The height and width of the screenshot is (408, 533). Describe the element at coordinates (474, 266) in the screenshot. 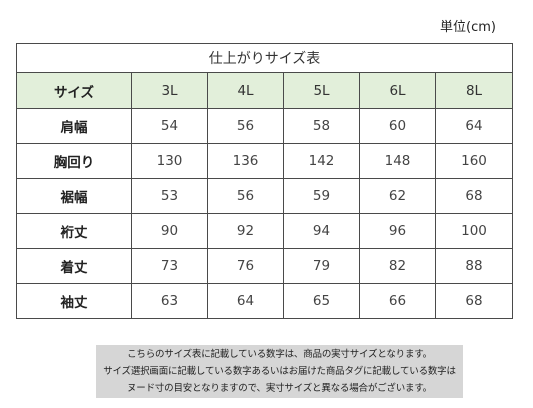

I see `table-cell: 88` at that location.